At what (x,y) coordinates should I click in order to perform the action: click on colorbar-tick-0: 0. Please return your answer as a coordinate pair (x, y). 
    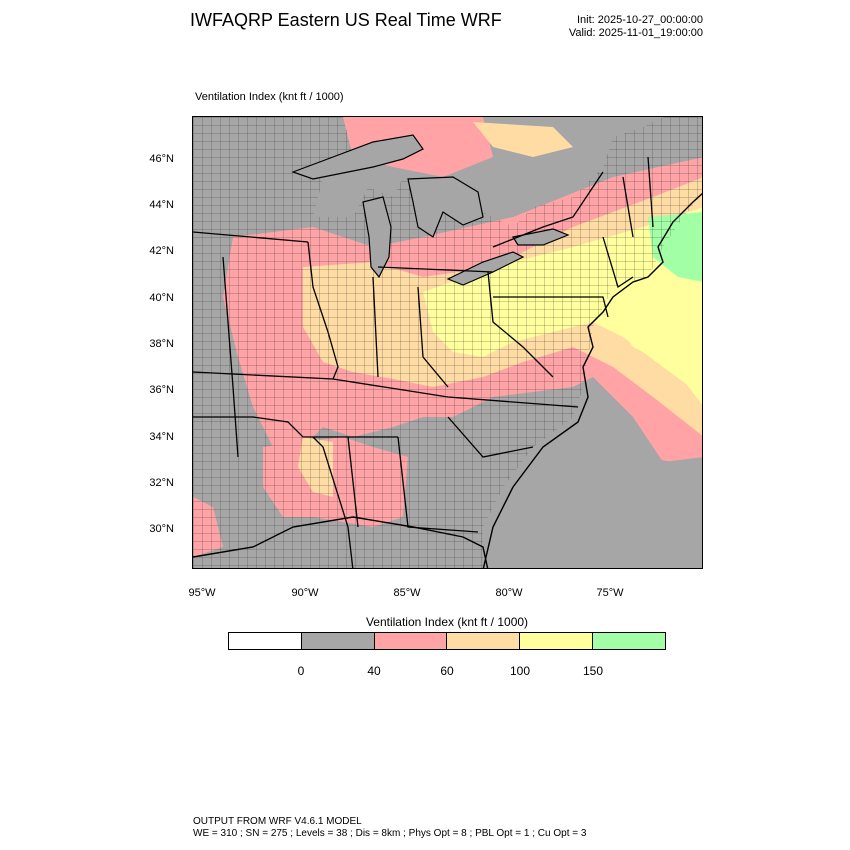
    Looking at the image, I should click on (301, 671).